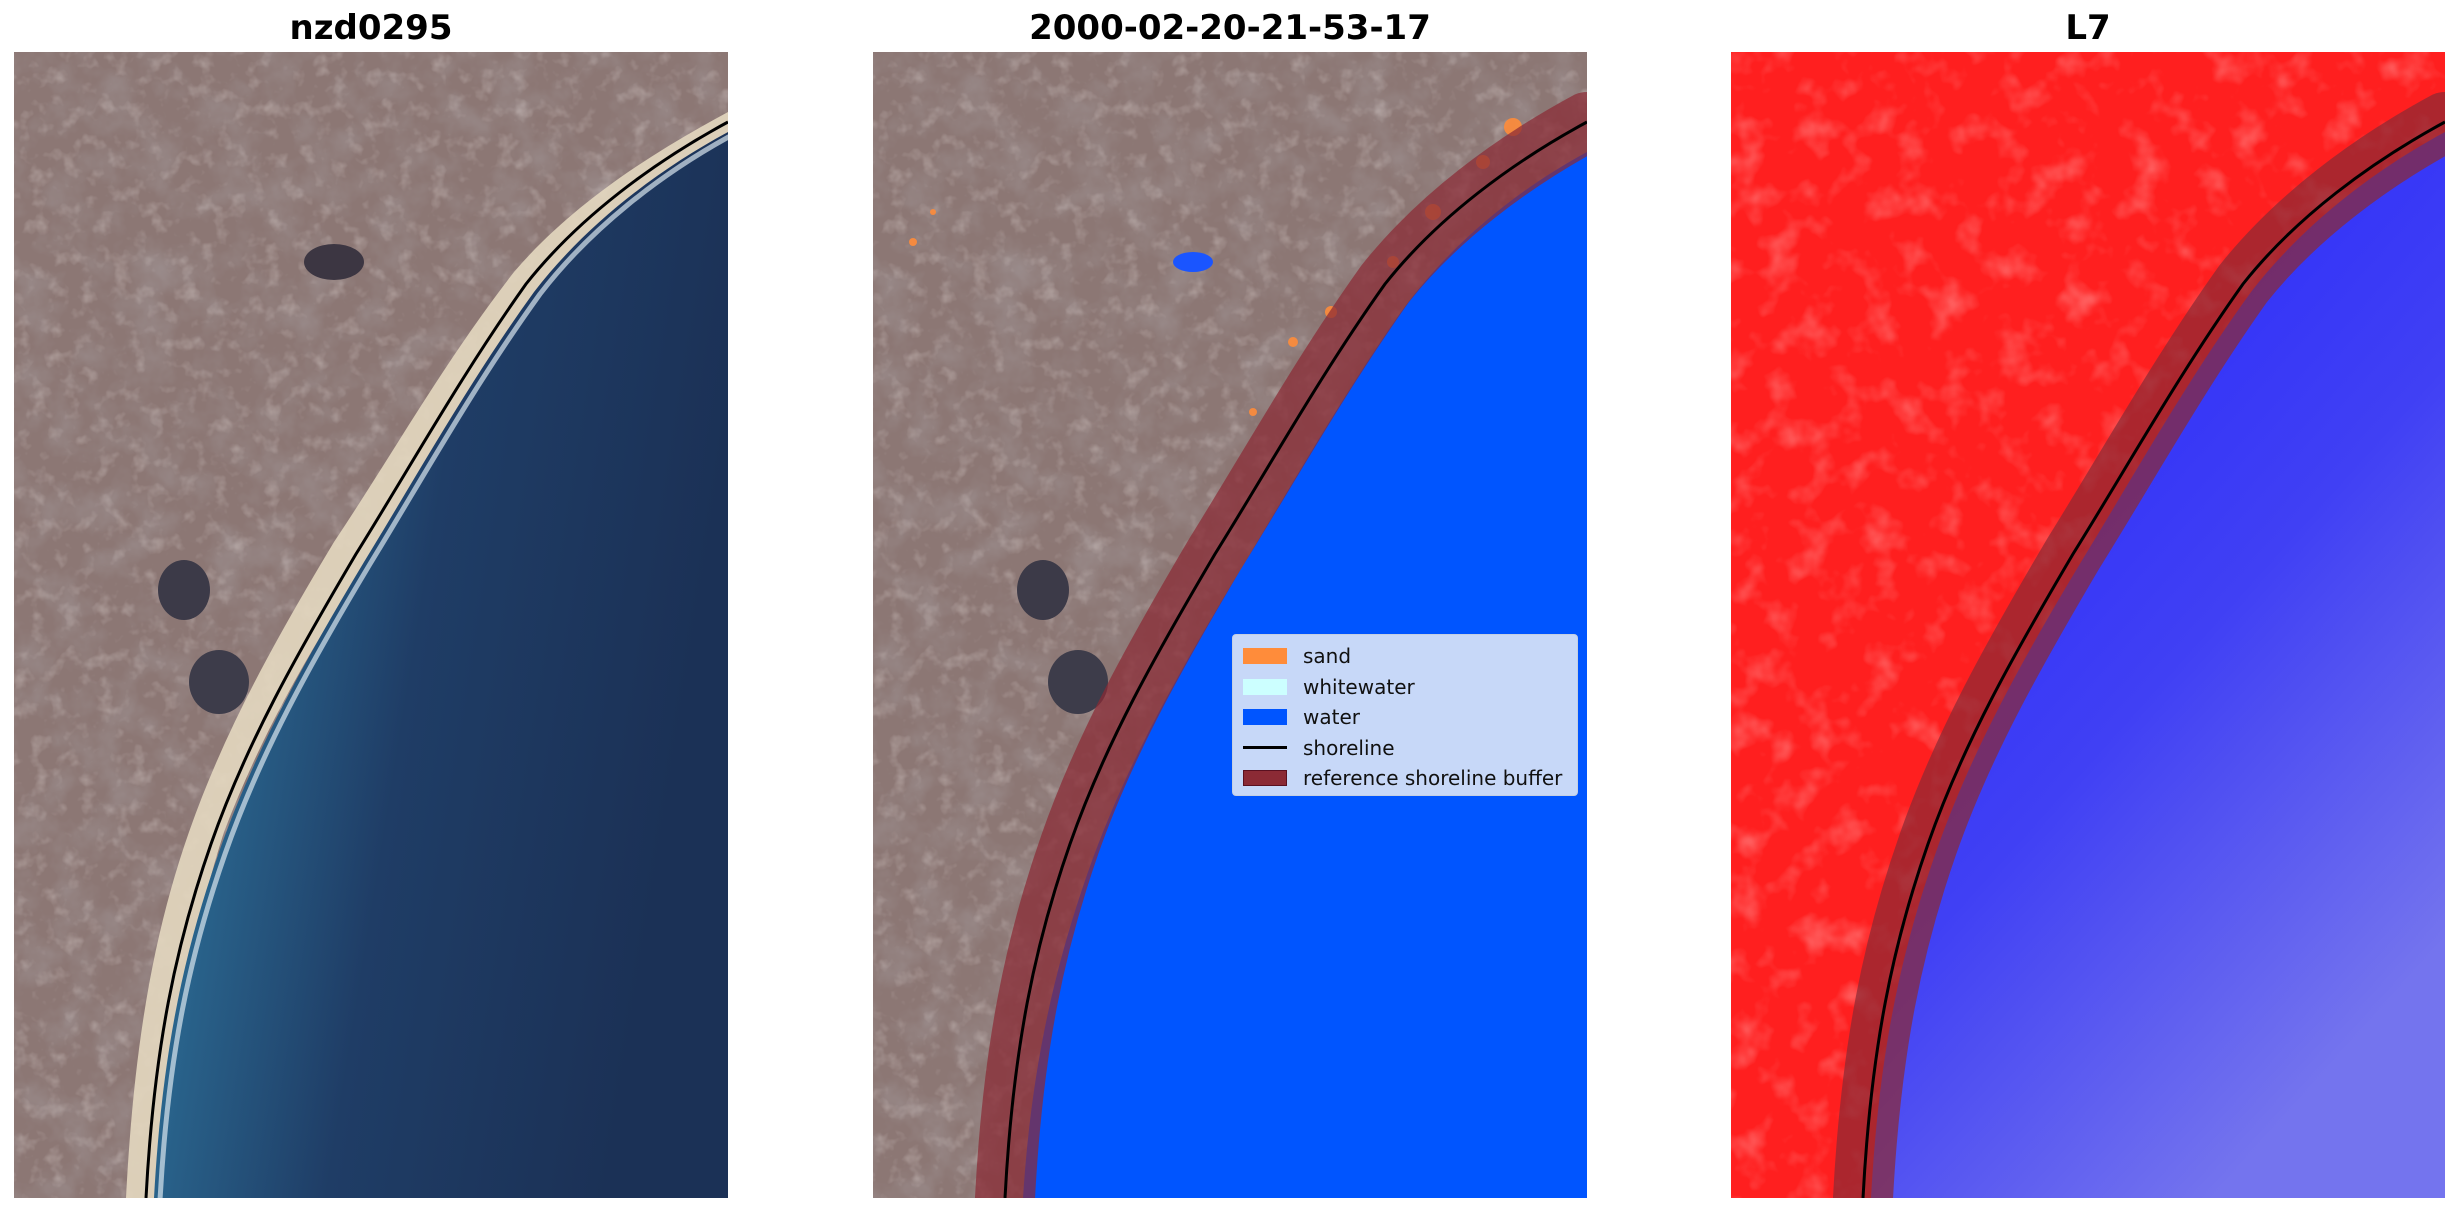  What do you see at coordinates (1265, 748) in the screenshot?
I see `shoreline-swatch` at bounding box center [1265, 748].